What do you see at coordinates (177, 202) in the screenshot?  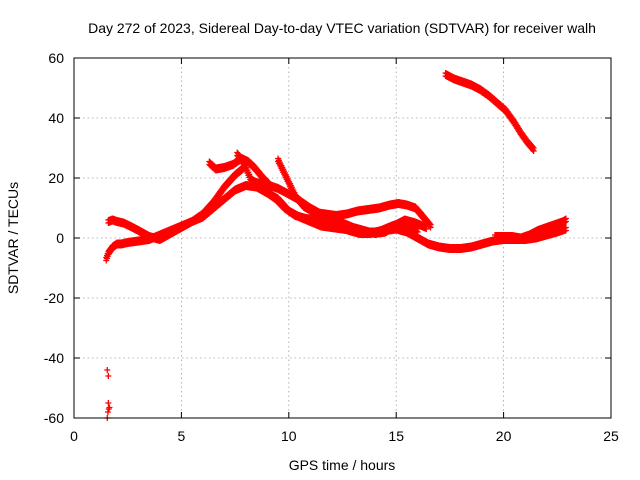 I see `series-track-b` at bounding box center [177, 202].